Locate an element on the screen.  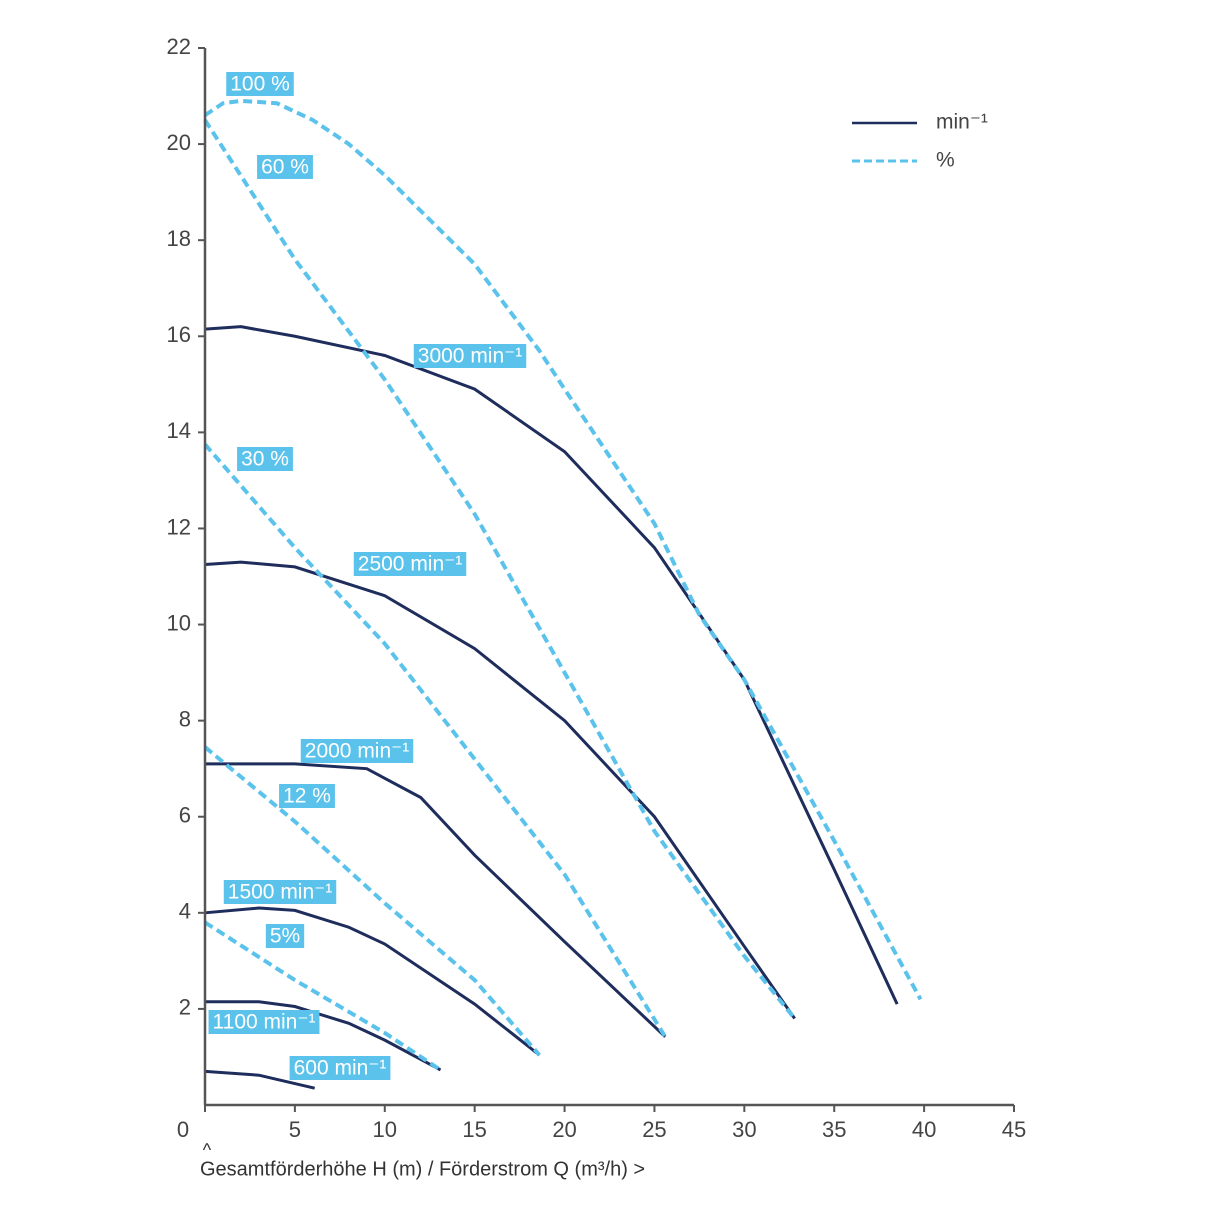
curve-label-text: 30 % is located at coordinates (265, 459).